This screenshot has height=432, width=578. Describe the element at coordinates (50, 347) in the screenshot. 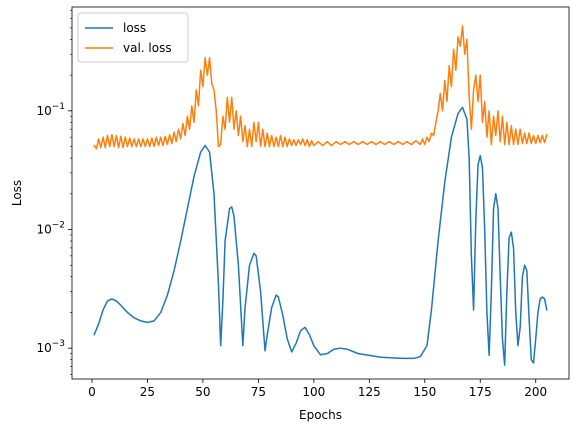

I see `y-tick-label: 10⁻³` at that location.